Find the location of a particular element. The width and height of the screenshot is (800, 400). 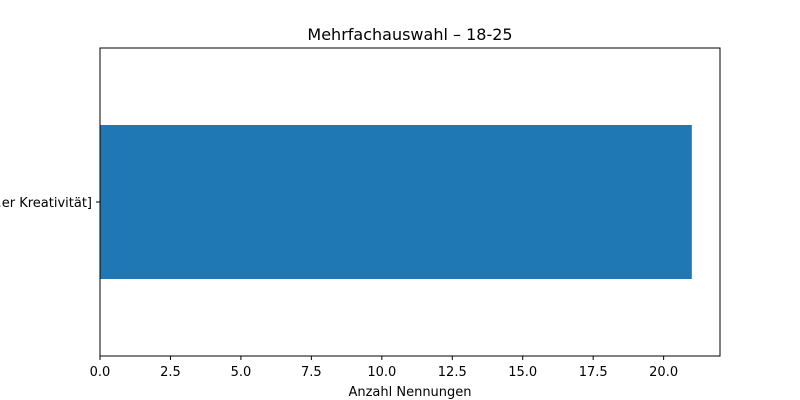

x-tick-label: 2.5 is located at coordinates (170, 372).